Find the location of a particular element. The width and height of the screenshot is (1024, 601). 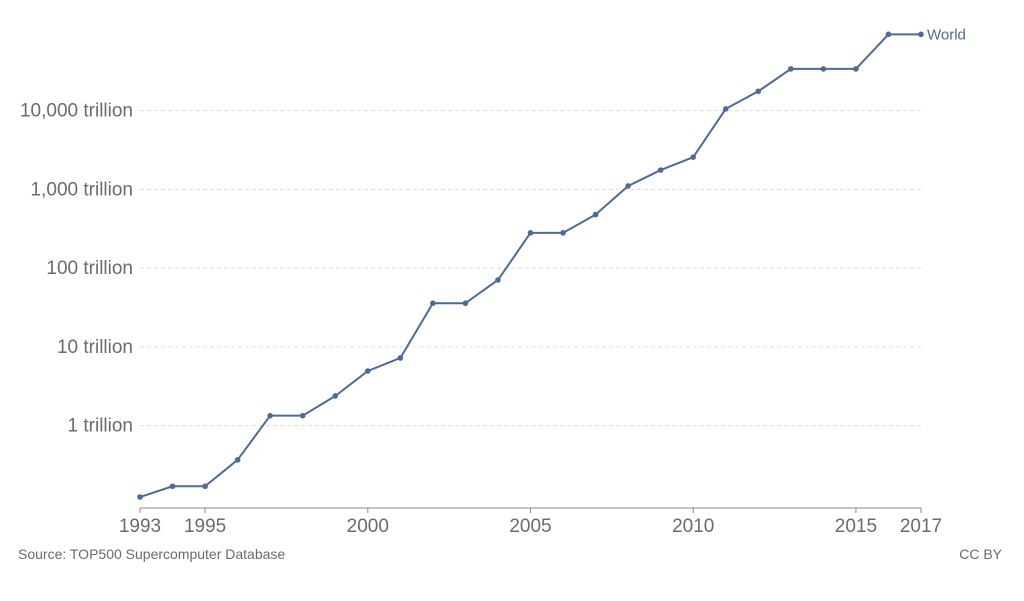

license-link: CC BY is located at coordinates (980, 554).